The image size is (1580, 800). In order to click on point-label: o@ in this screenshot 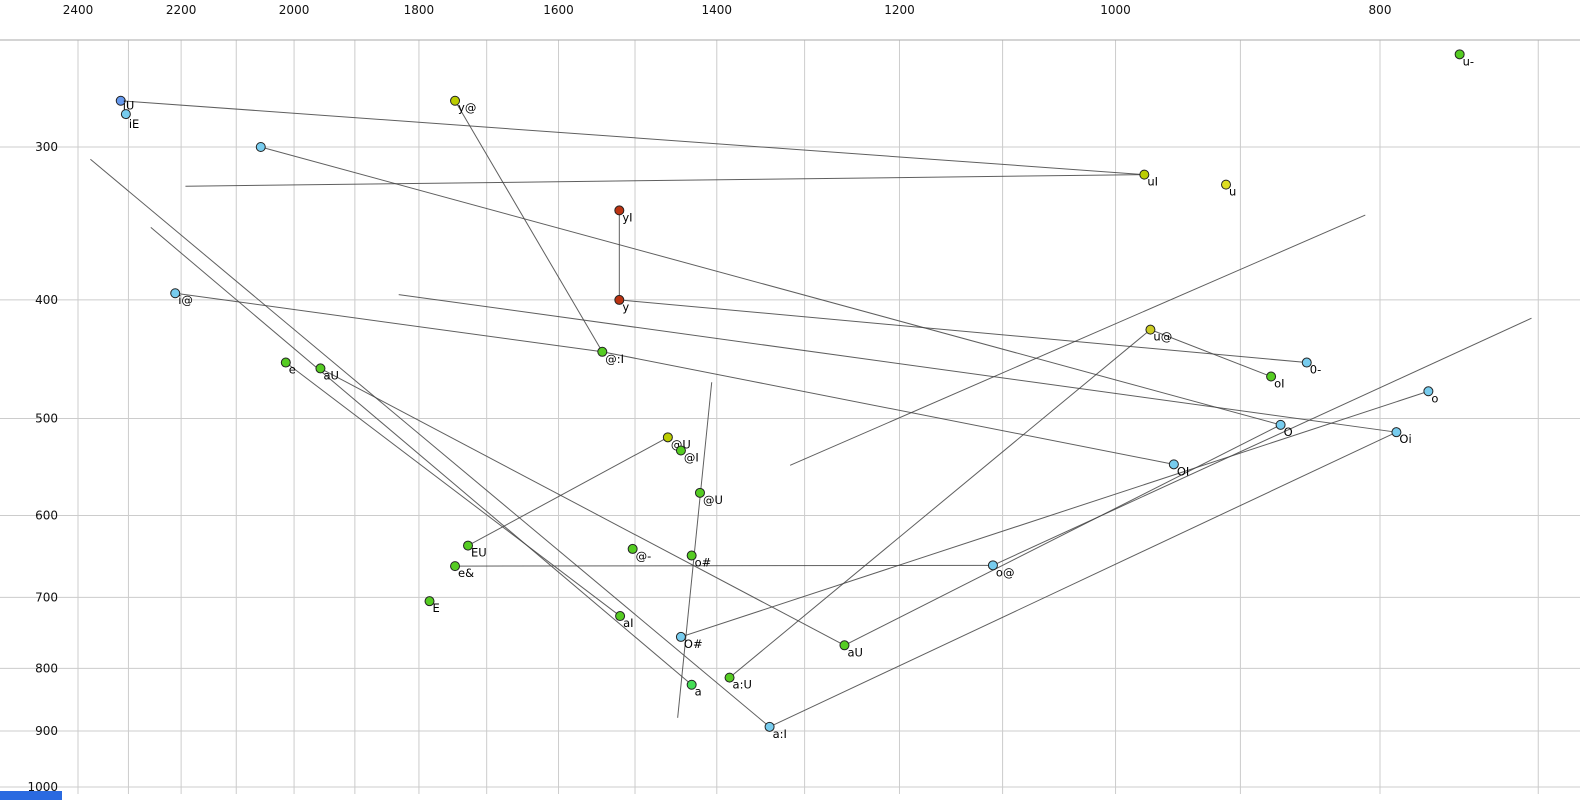, I will do `click(1005, 572)`.